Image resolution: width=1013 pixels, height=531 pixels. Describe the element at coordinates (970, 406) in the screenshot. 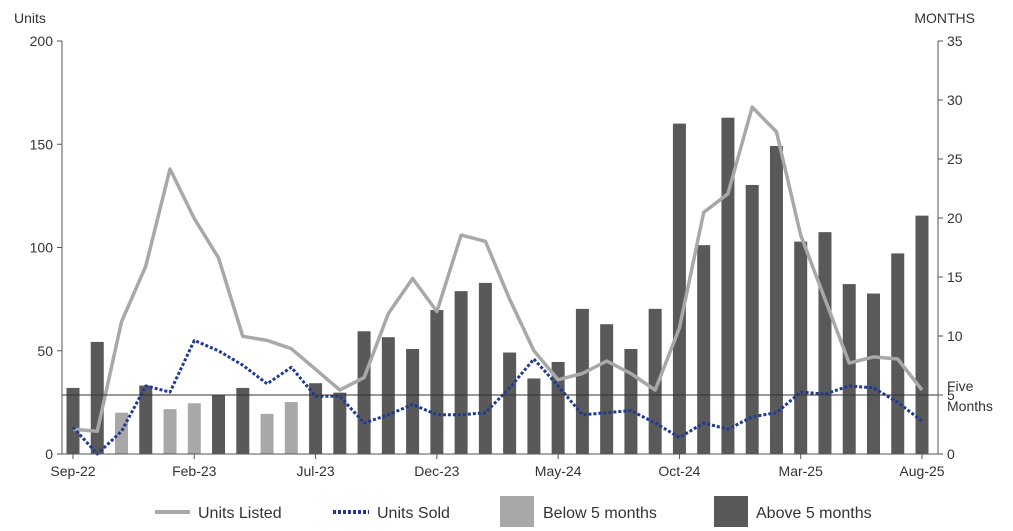

I see `threshold-label-line2: Months` at that location.